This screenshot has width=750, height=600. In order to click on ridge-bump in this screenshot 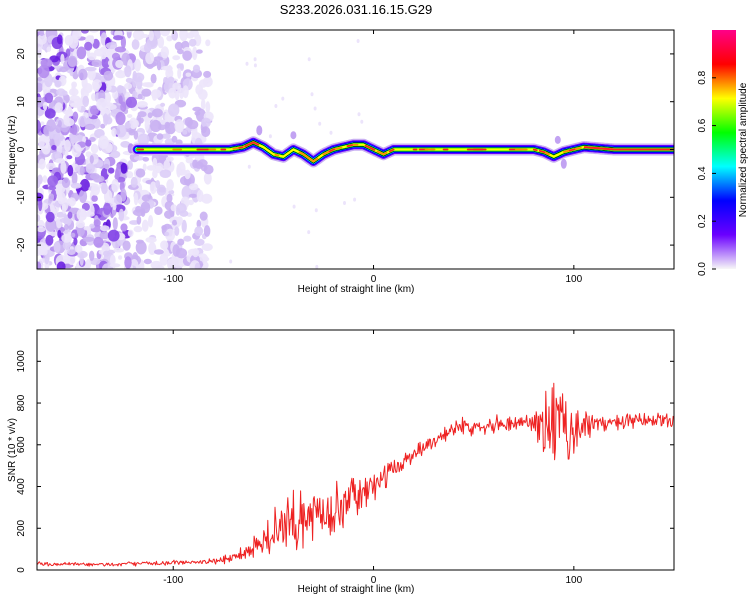, I will do `click(259, 130)`.